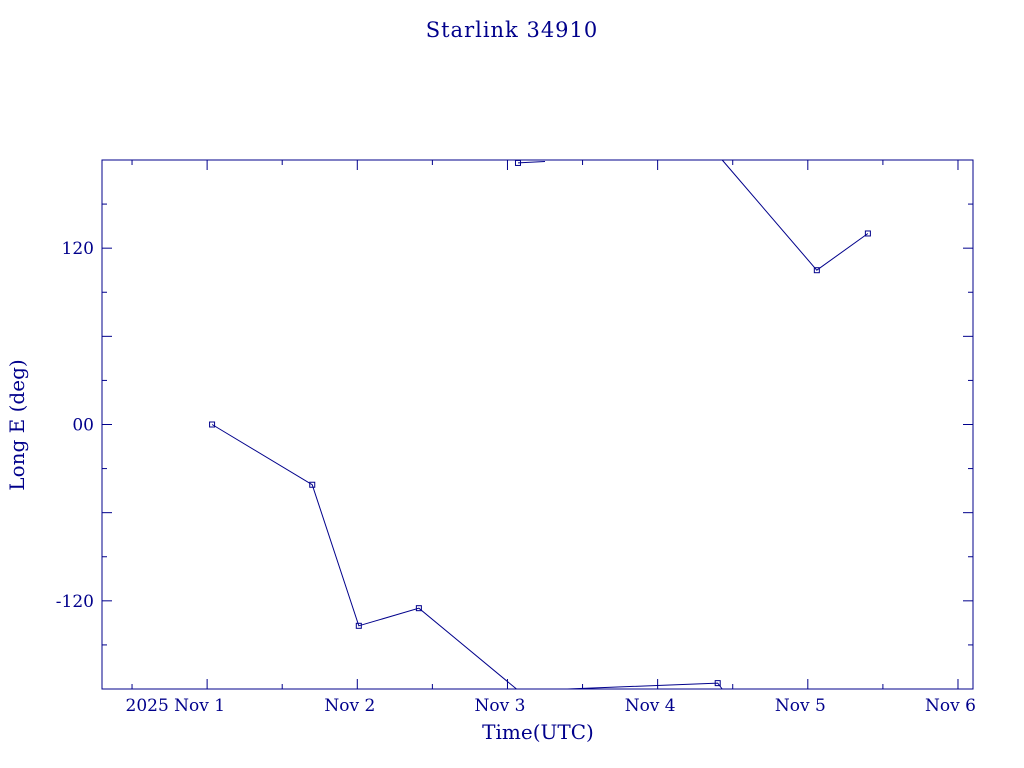 This screenshot has width=1024, height=768. I want to click on y-axis-tick-labels: 120 00 -120, so click(75, 425).